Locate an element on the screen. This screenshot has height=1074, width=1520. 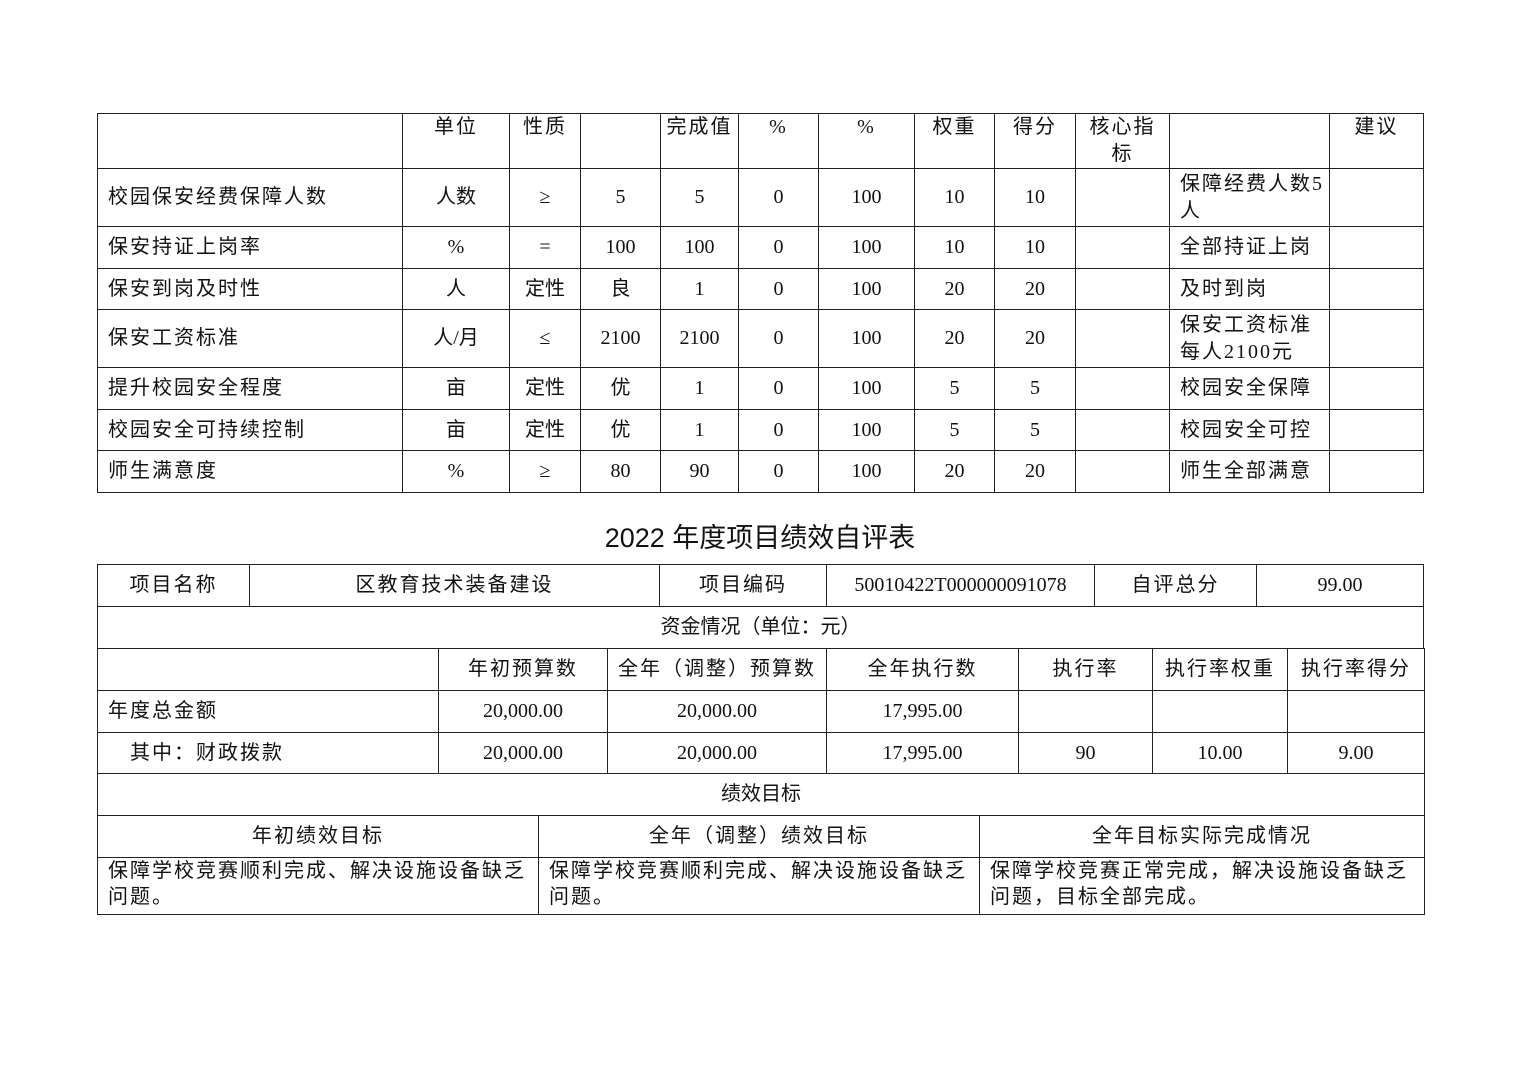
table-cell: 师生全部满意 is located at coordinates (1249, 471).